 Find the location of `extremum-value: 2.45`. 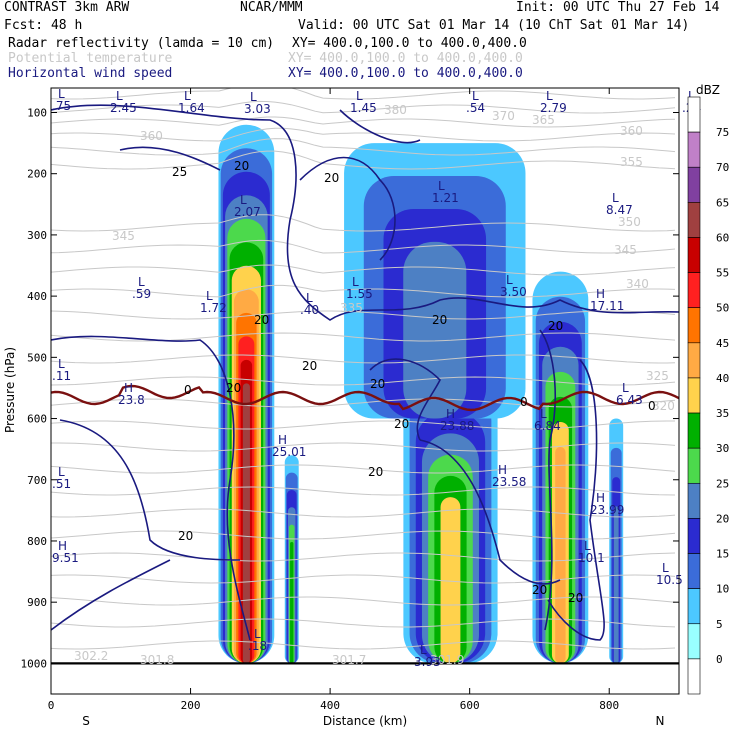

extremum-value: 2.45 is located at coordinates (123, 108).